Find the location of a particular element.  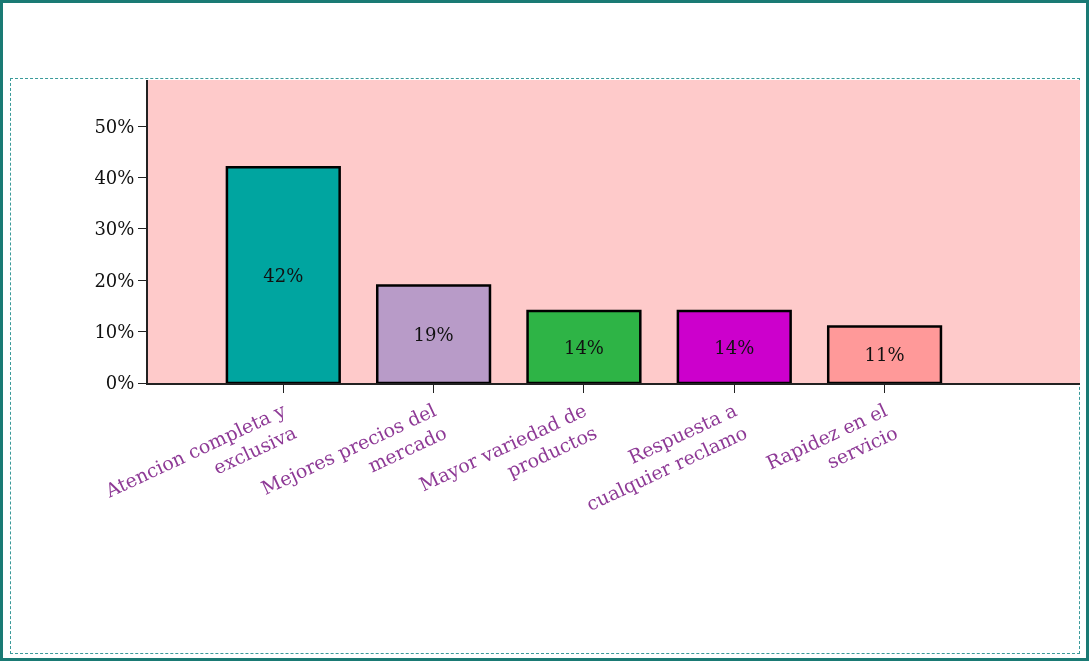

data-label: 19% is located at coordinates (433, 334).